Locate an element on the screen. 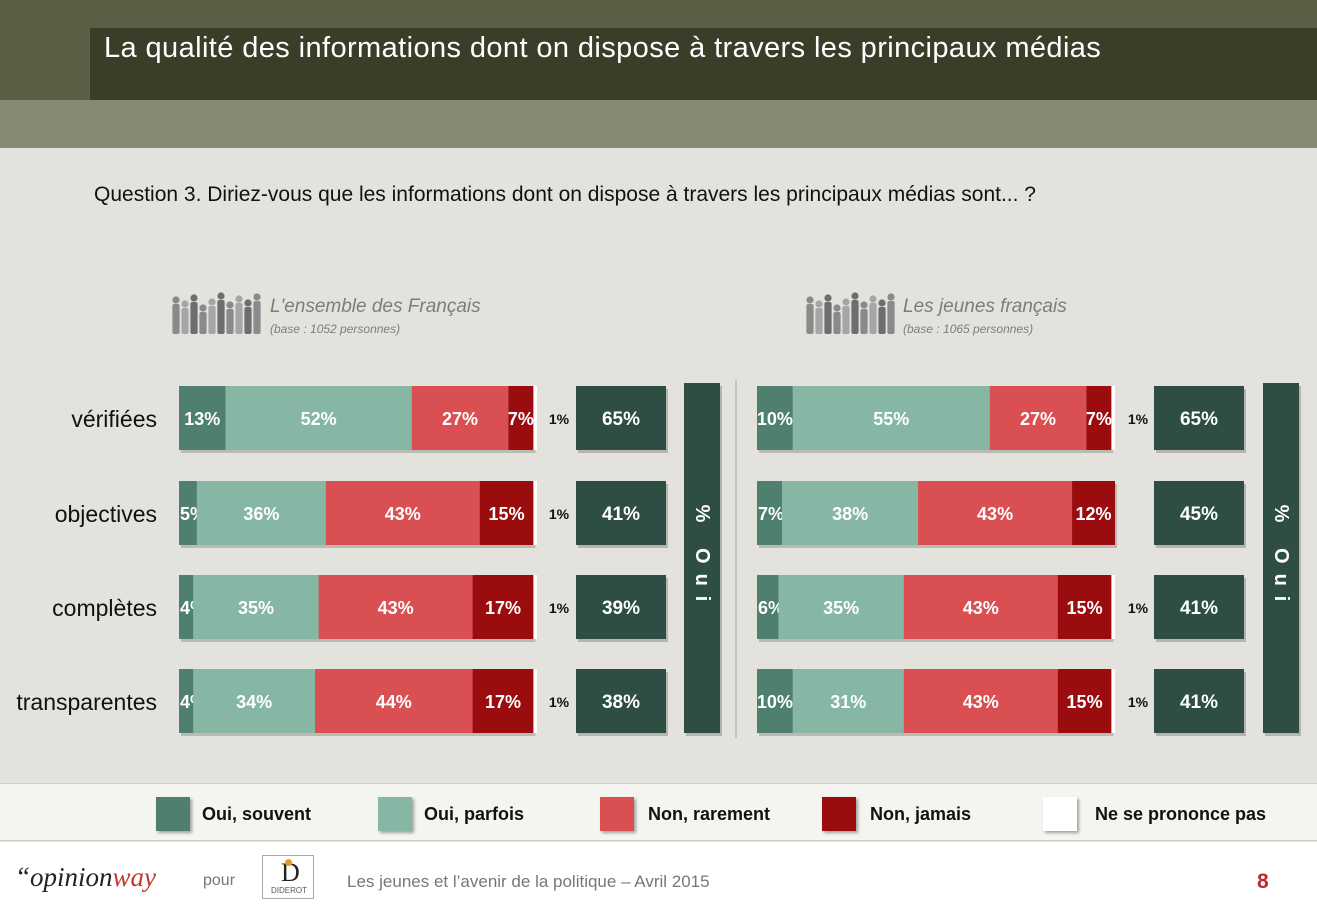  label-young-completes-non-jamais: 15% is located at coordinates (1085, 608).